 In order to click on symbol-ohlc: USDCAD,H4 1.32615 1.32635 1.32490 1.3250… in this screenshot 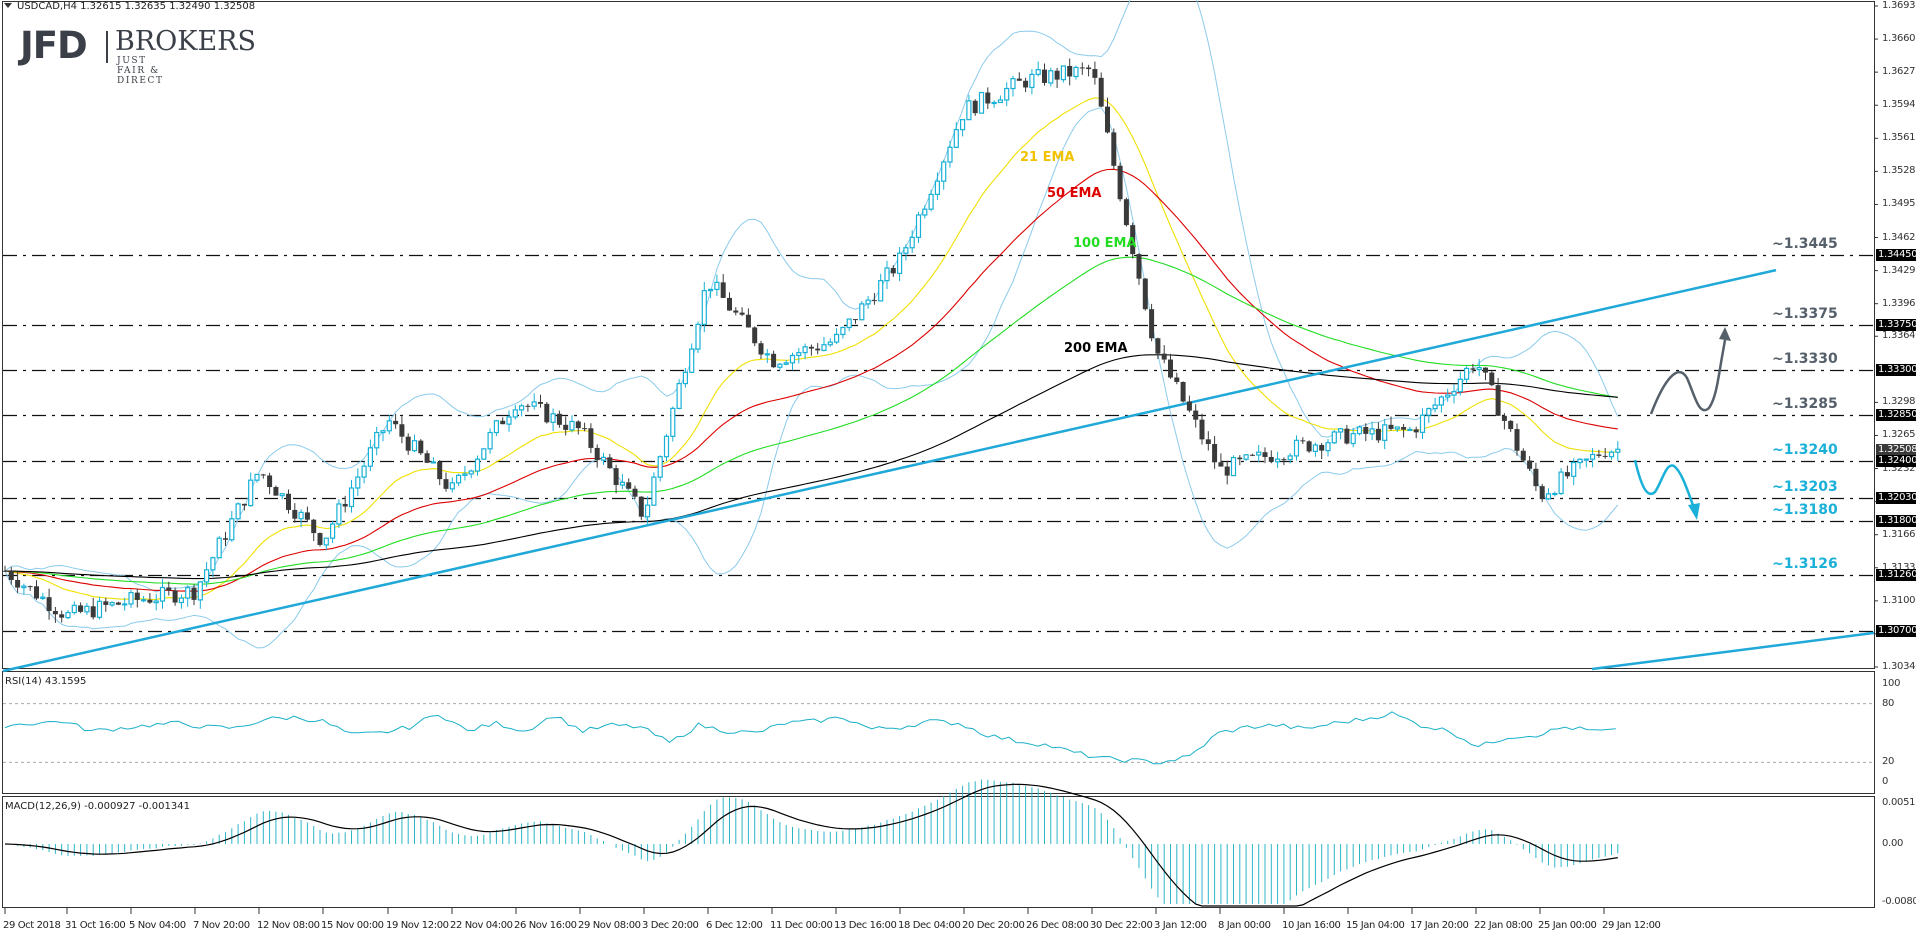, I will do `click(136, 6)`.